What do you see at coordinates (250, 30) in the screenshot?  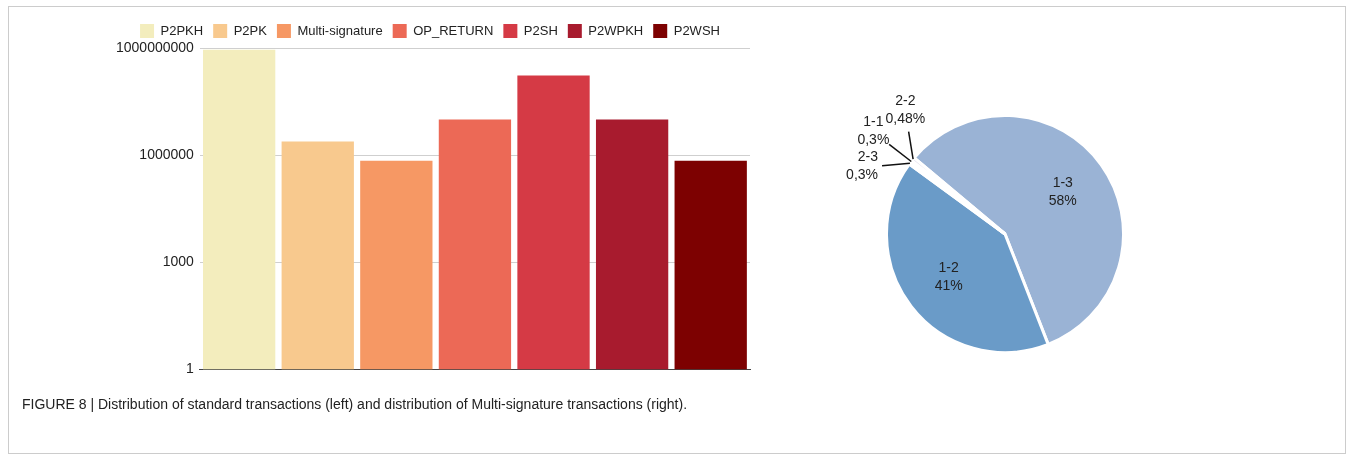 I see `legend-label: P2PK` at bounding box center [250, 30].